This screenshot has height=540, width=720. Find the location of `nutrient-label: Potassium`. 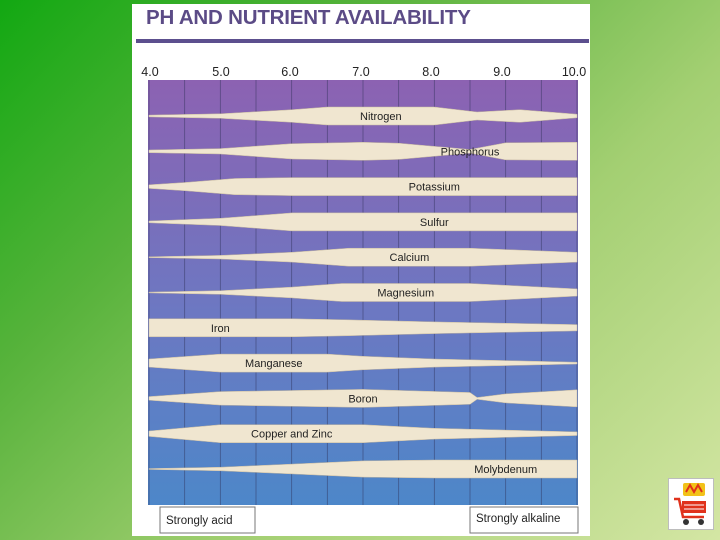

nutrient-label: Potassium is located at coordinates (434, 188).